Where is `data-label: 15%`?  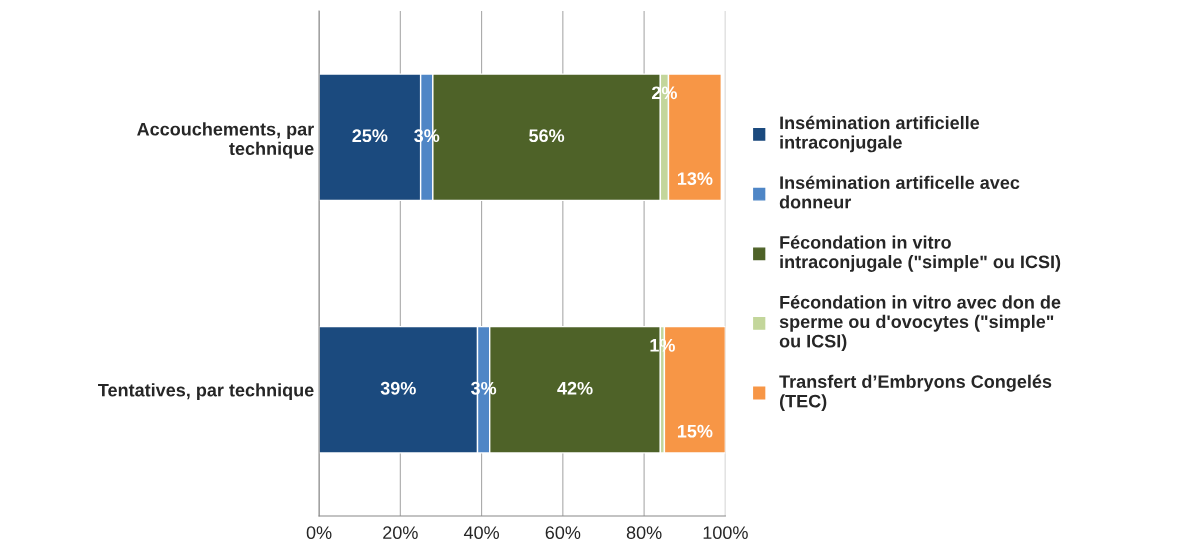
data-label: 15% is located at coordinates (695, 431).